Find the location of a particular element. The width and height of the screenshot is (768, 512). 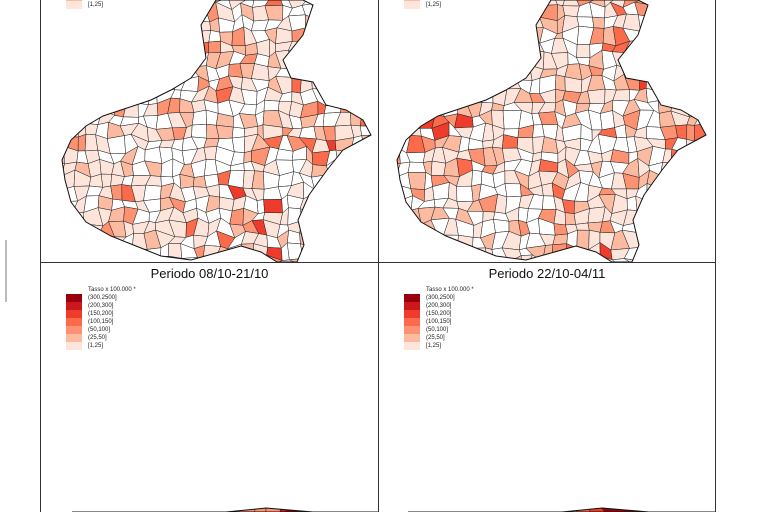

legend-label: [1,25] is located at coordinates (96, 5).